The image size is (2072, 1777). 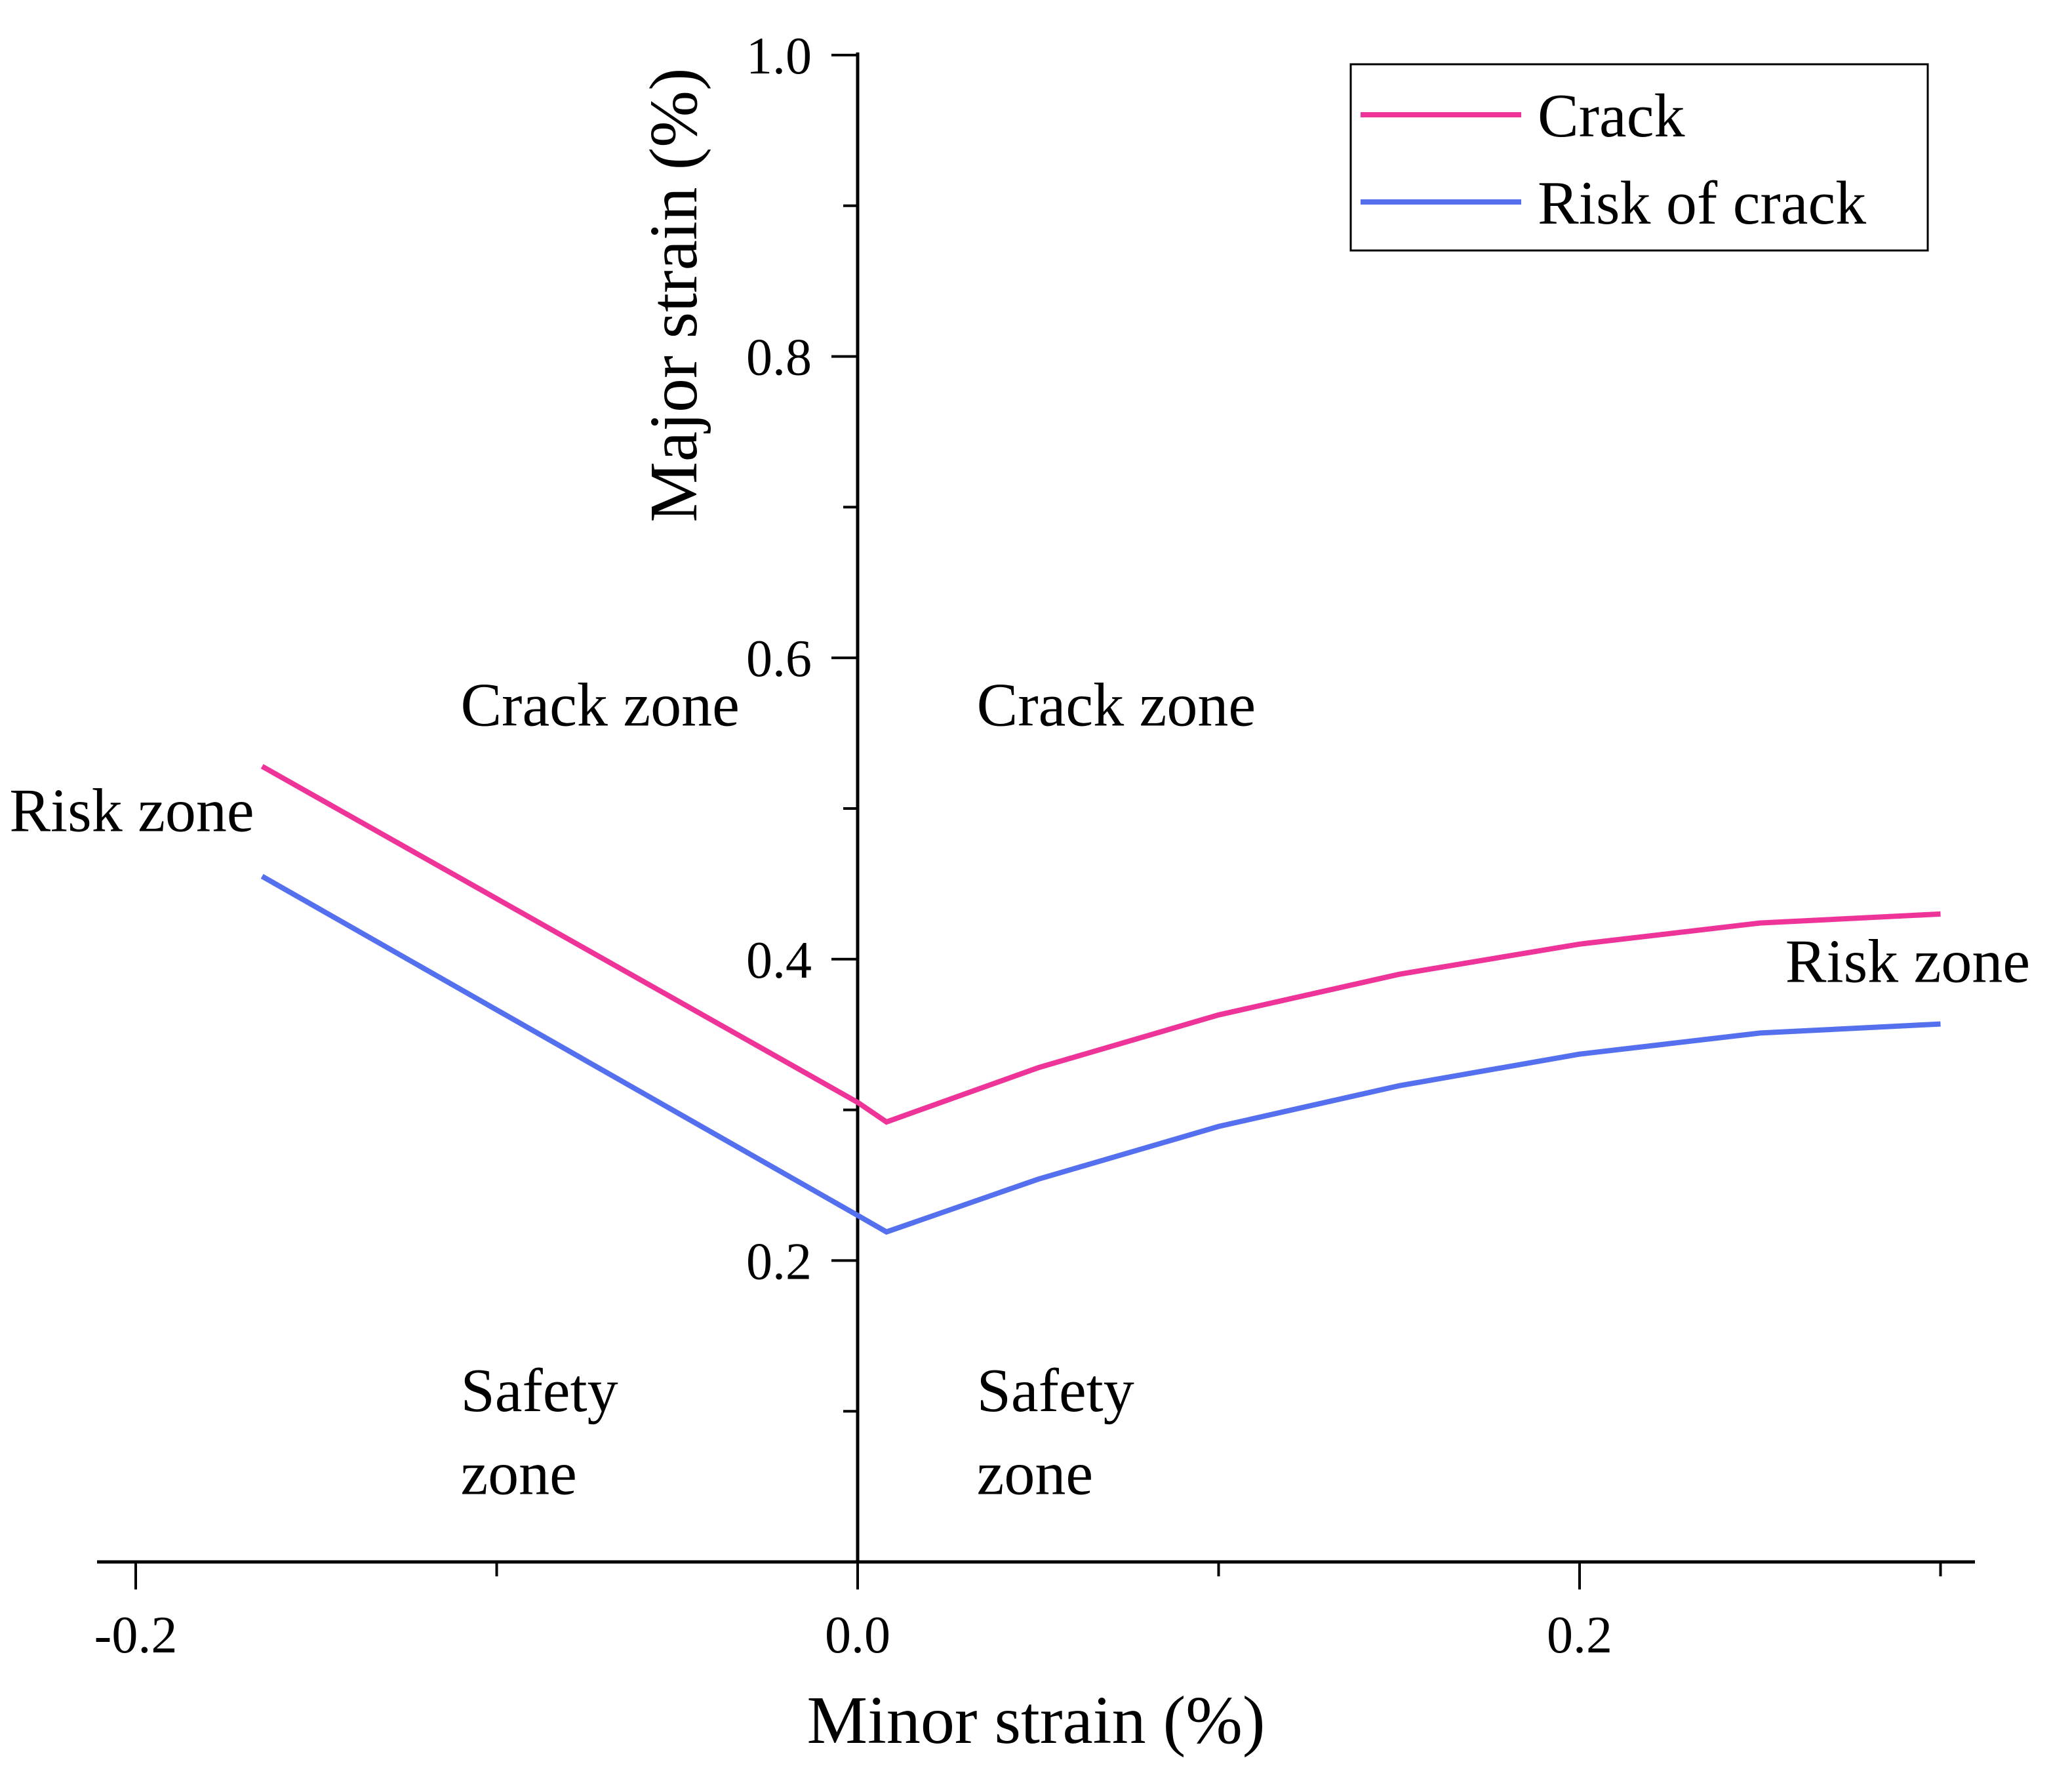 I want to click on y-tick-label: 0.6, so click(x=779, y=659).